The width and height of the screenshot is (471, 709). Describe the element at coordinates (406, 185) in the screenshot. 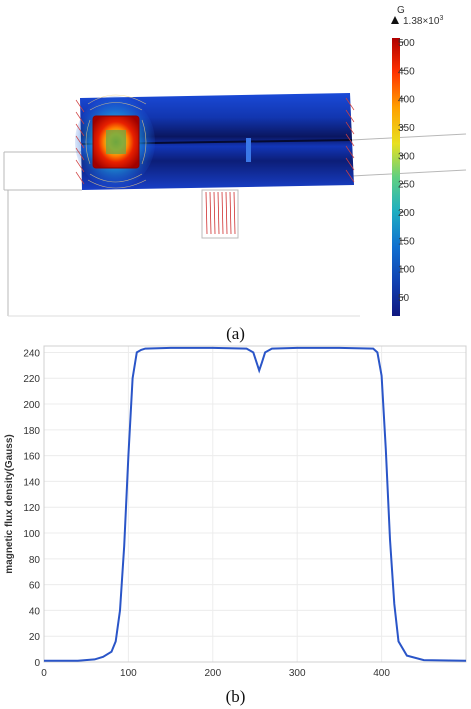

I see `colorbar-tick-label: 250` at that location.